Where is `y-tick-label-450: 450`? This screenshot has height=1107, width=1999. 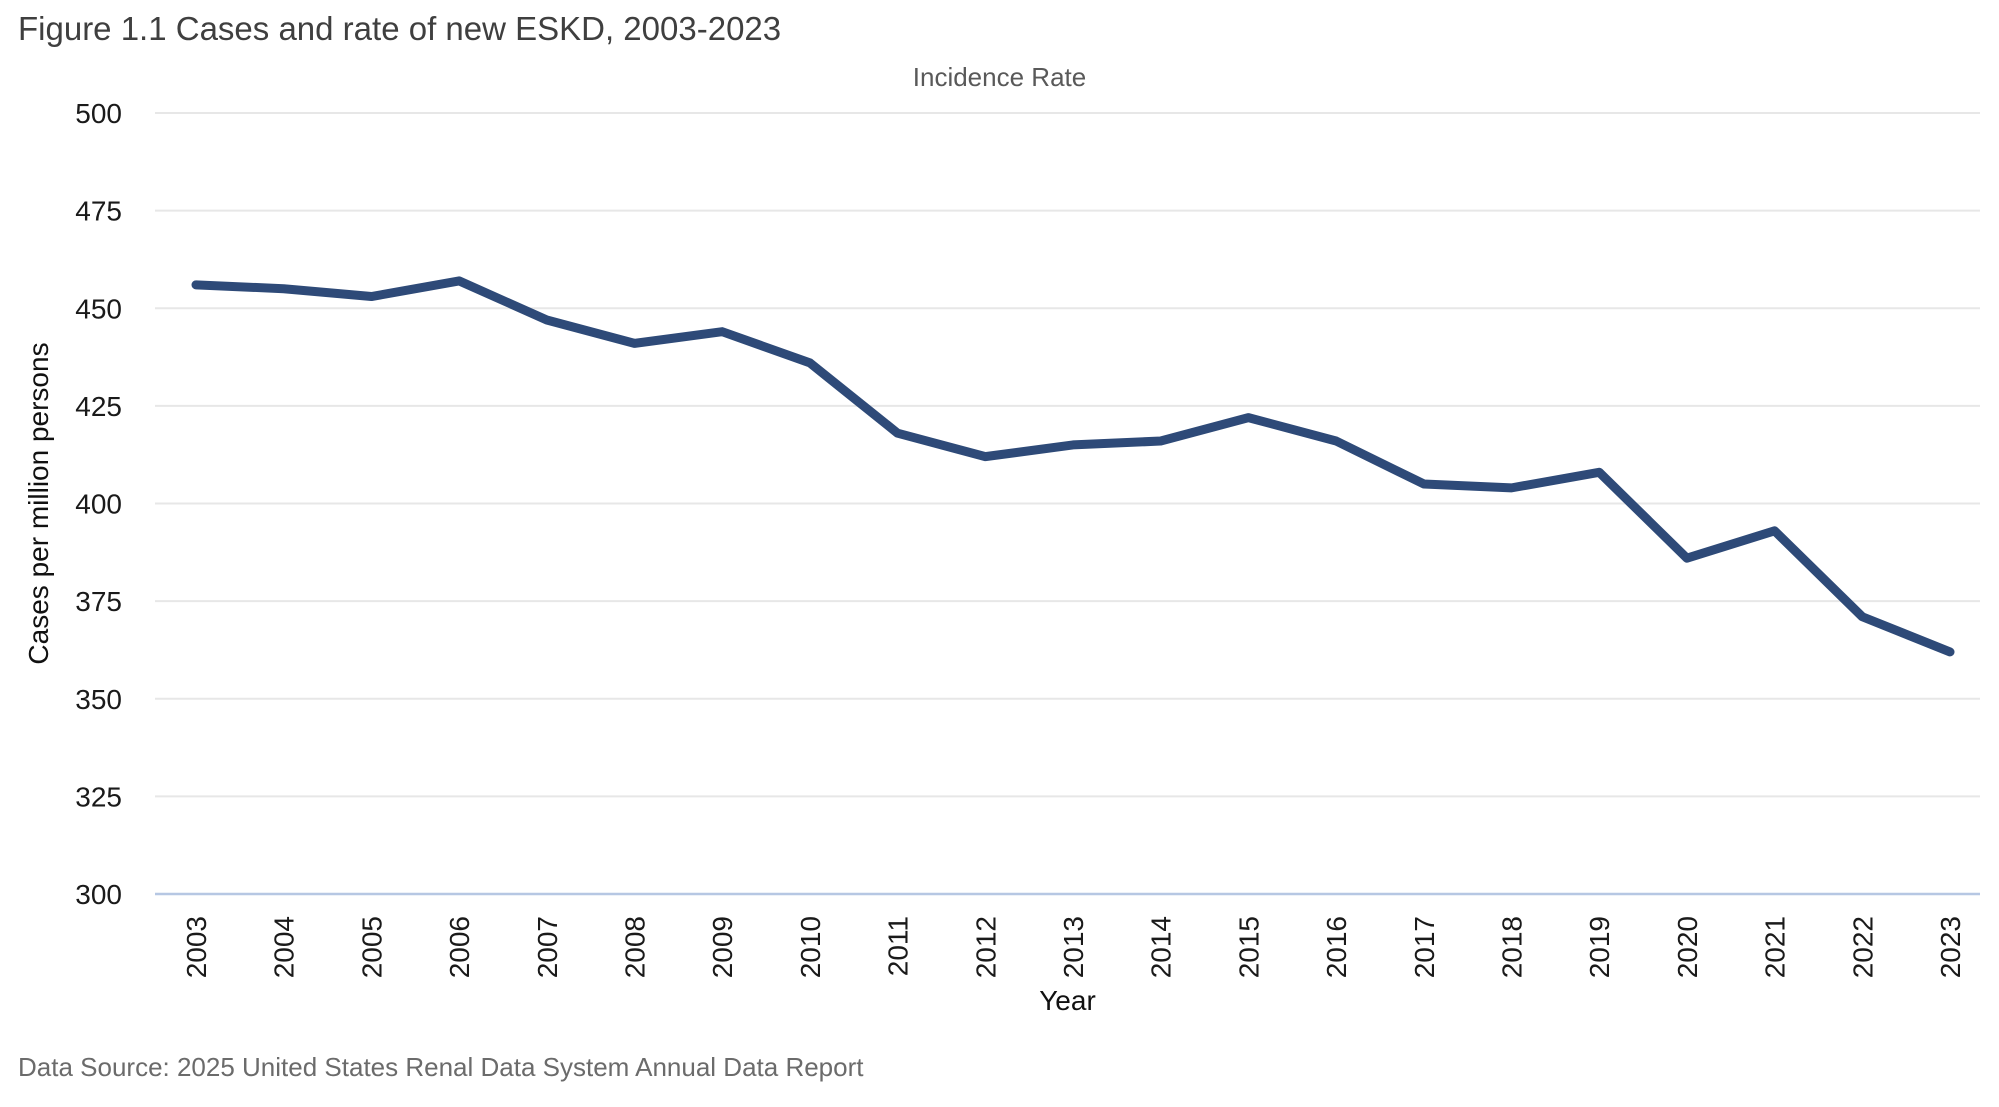
y-tick-label-450: 450 is located at coordinates (98, 308).